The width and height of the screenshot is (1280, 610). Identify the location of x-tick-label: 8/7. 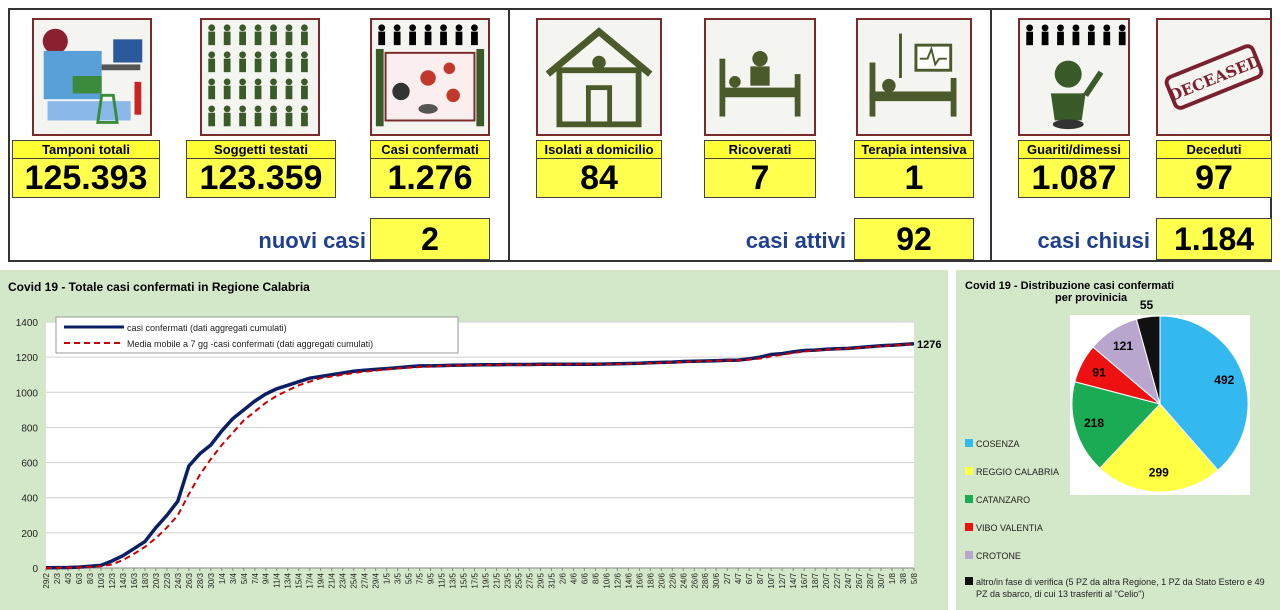
(760, 578).